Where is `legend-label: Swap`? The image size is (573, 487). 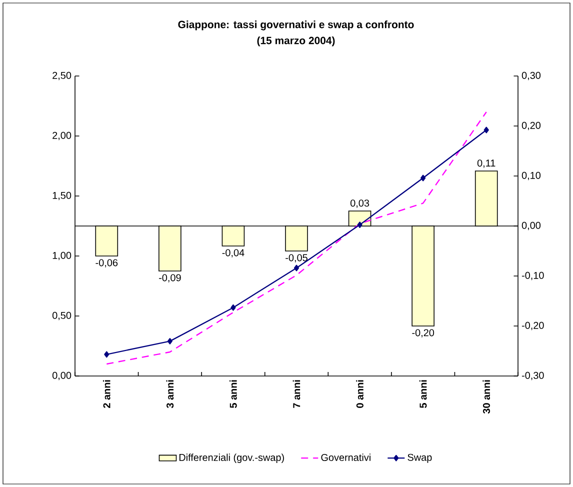 legend-label: Swap is located at coordinates (420, 458).